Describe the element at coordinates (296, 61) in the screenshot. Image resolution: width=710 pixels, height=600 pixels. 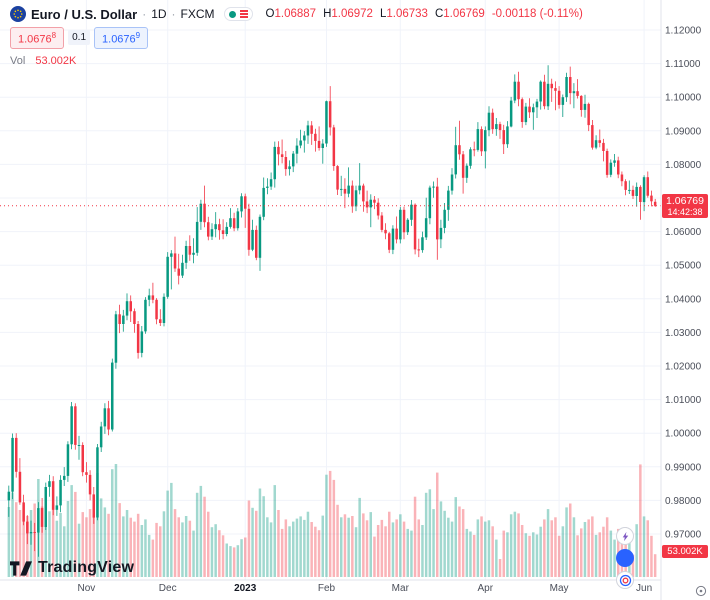
I see `volume-row: Vol 53.002K` at that location.